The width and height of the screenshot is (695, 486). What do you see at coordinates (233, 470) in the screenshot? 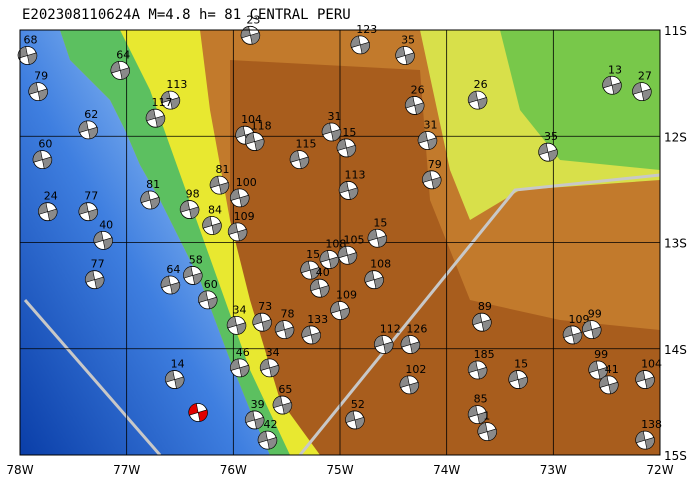
I see `x-tick-label: 76W` at bounding box center [233, 470].